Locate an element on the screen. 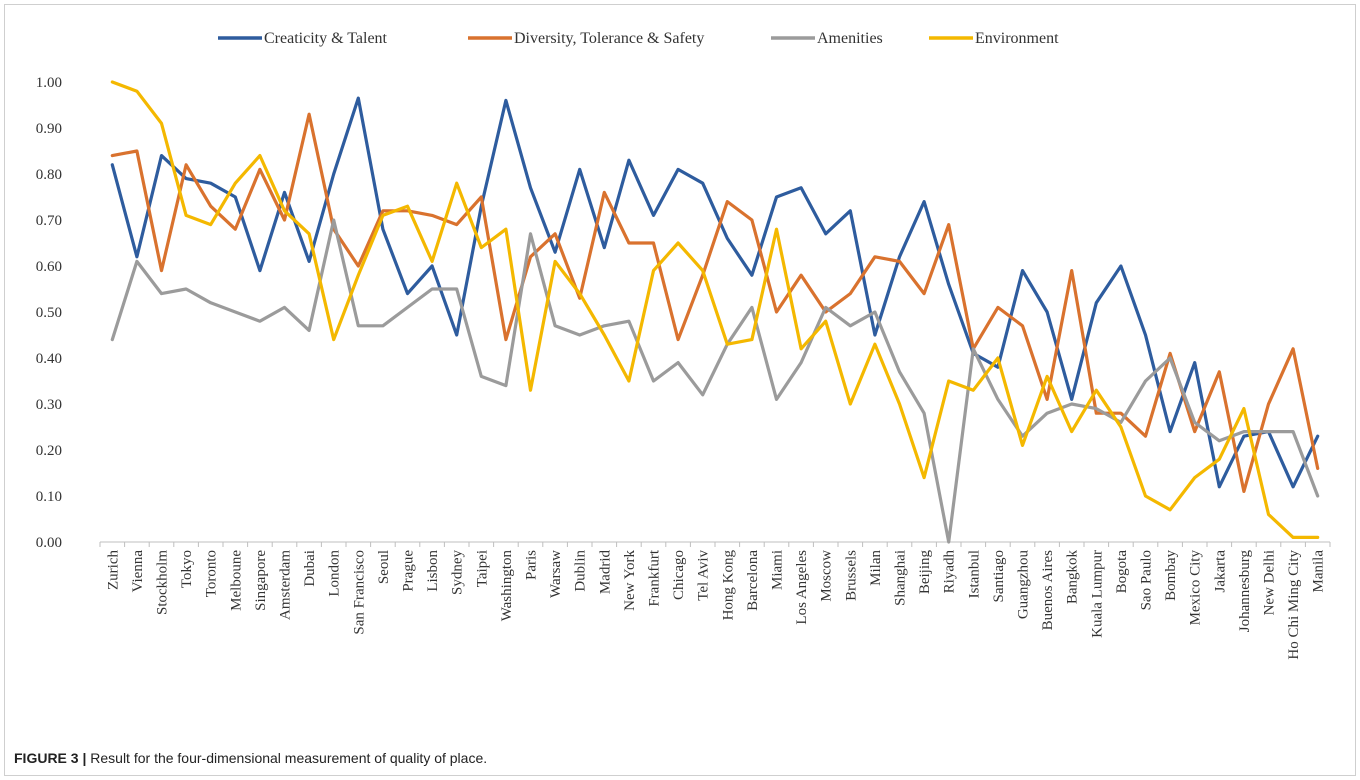 Image resolution: width=1360 pixels, height=780 pixels. x-tick-label: Tokyo is located at coordinates (187, 569).